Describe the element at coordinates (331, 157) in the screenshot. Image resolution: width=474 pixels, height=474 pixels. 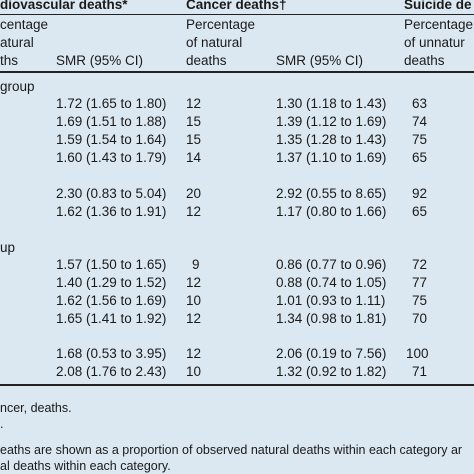
I see `cancer-smr-cell: 1.37 (1.10 to 1.69)` at that location.